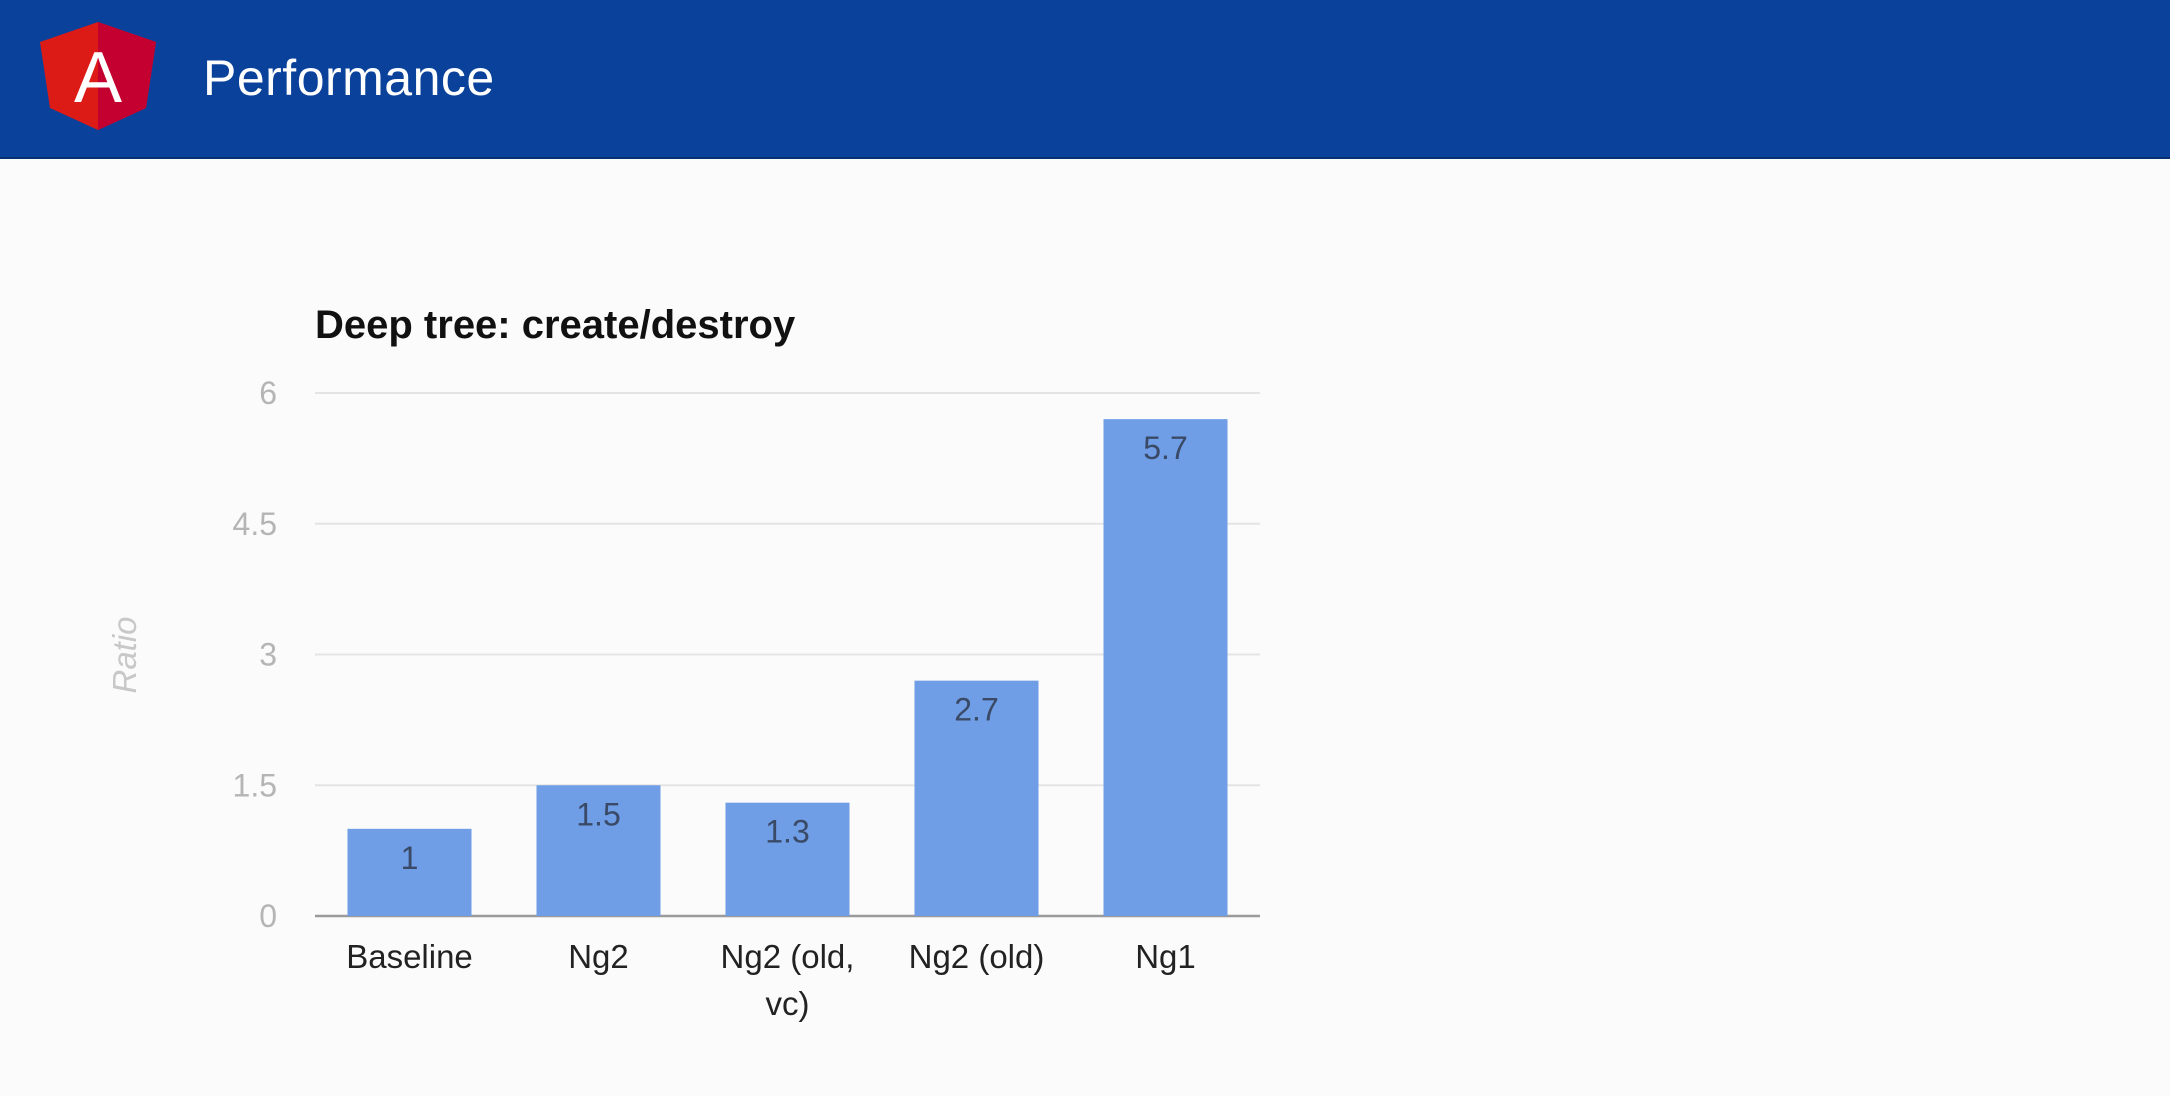 The image size is (2170, 1096). What do you see at coordinates (598, 956) in the screenshot?
I see `x-category-label: Ng2` at bounding box center [598, 956].